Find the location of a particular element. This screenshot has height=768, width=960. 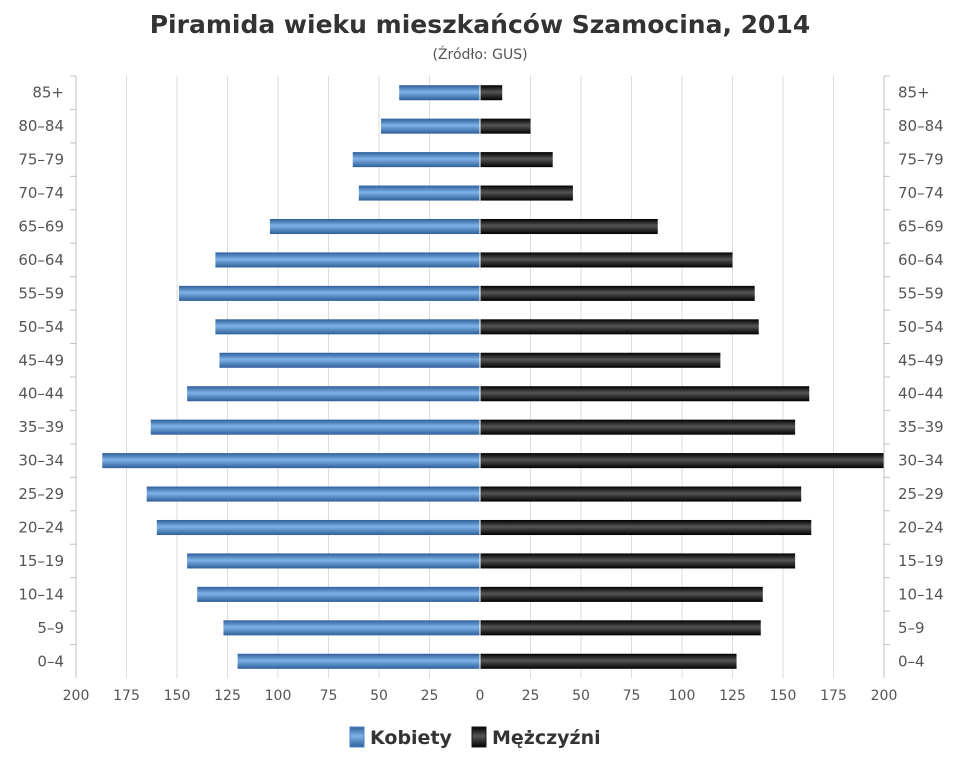

category-label-right: 5–9 is located at coordinates (911, 628).